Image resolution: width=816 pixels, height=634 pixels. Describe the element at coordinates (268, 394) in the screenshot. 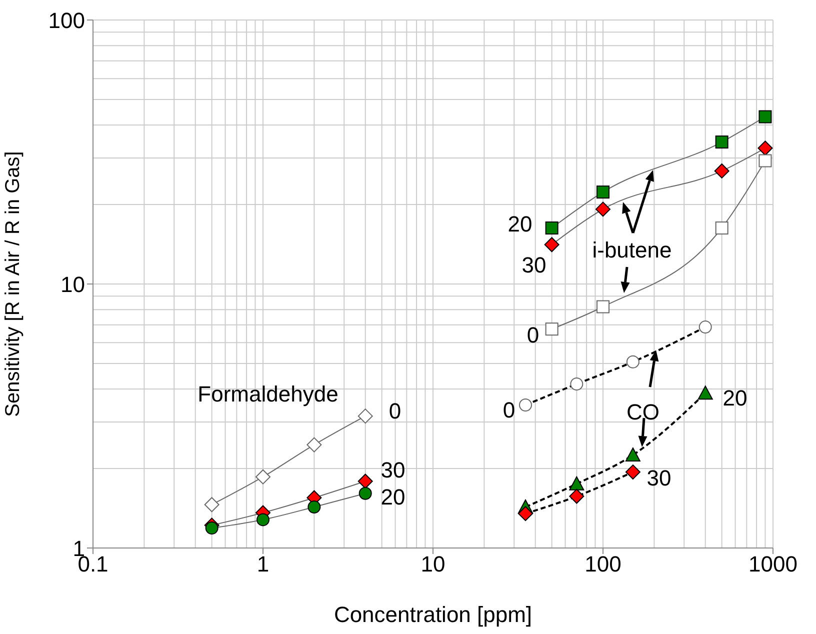

I see `annotation: Formaldehyde` at that location.